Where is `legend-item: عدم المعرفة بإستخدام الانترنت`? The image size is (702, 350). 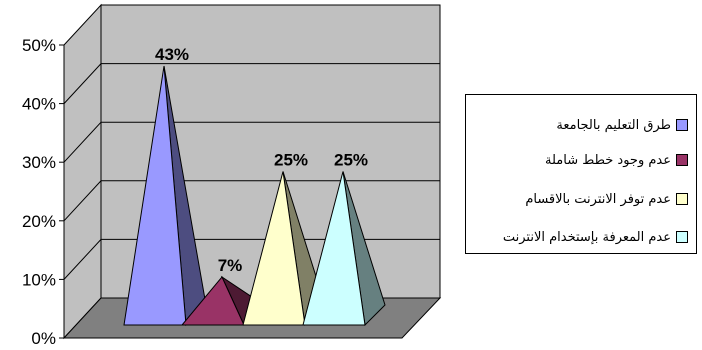
legend-item: عدم المعرفة بإستخدام الانترنت is located at coordinates (595, 237).